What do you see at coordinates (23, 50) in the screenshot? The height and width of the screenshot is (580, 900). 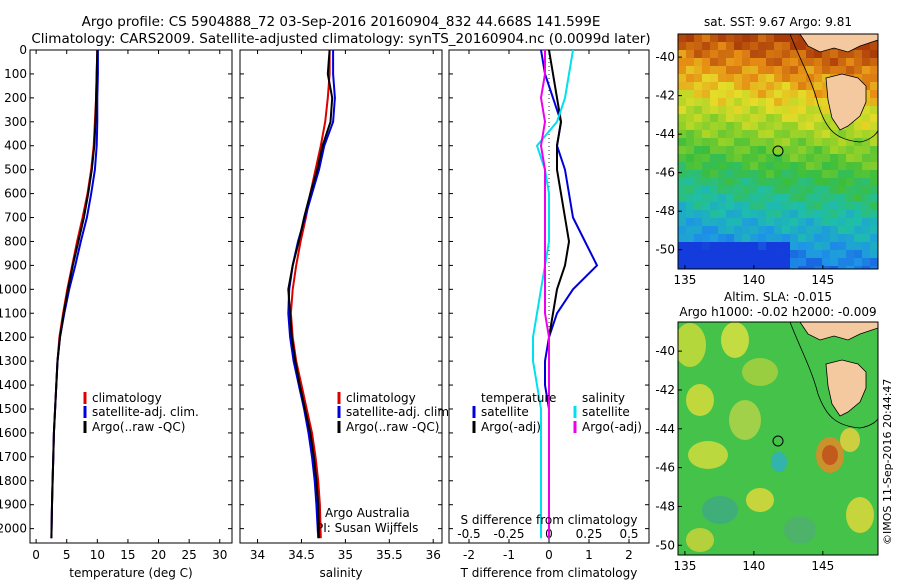 I see `depth-tick-label: 0` at bounding box center [23, 50].